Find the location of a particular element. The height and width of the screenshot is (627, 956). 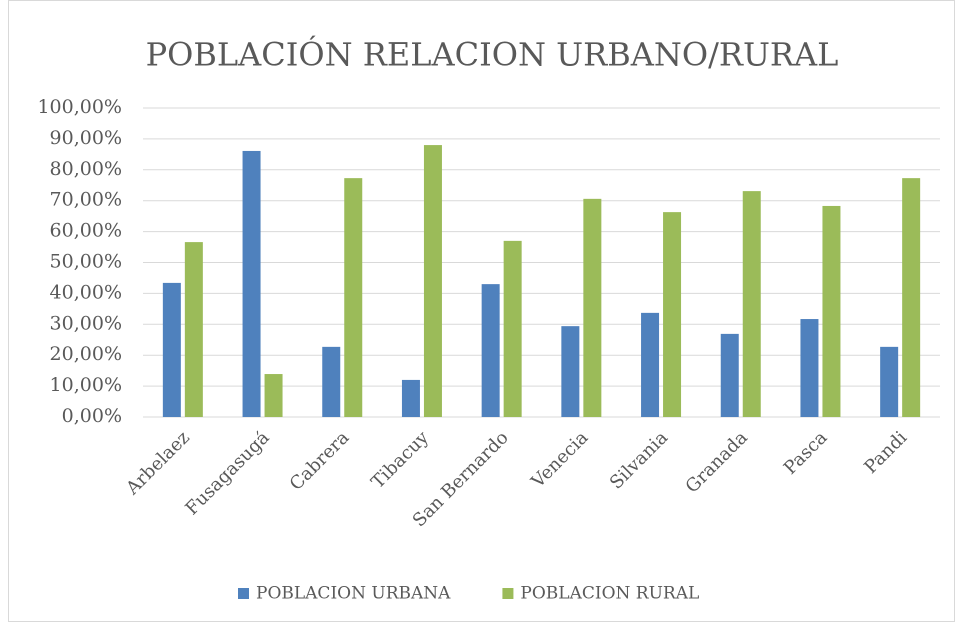

y-tick-label: 80,00% is located at coordinates (86, 169).